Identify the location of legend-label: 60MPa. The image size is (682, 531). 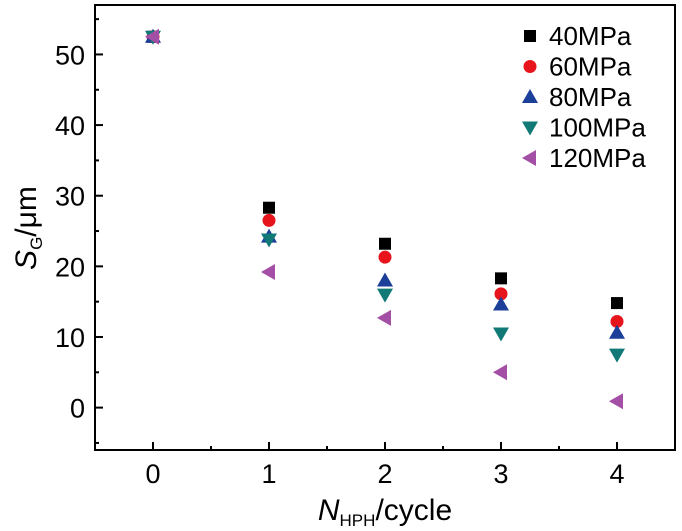
(590, 67).